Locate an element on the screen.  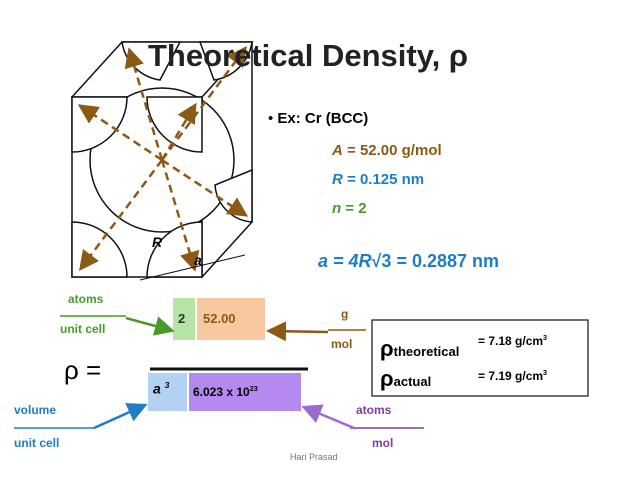
avogadro-base: 6.023 x 10 is located at coordinates (221, 392).